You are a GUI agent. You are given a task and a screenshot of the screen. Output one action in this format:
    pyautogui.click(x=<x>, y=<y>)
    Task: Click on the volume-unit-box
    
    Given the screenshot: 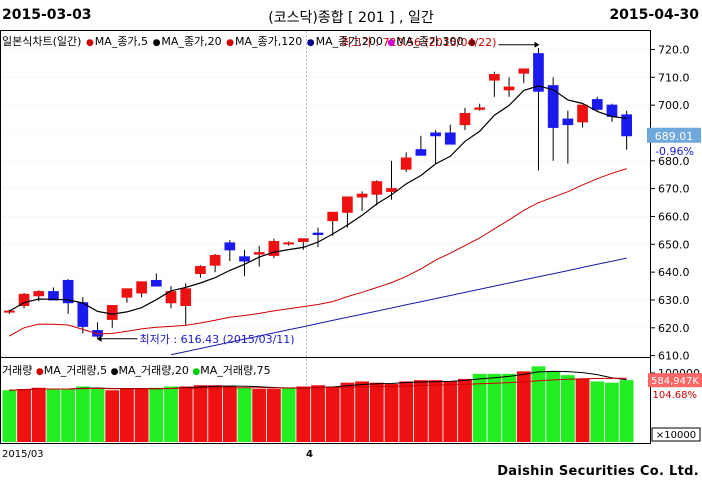 What is the action you would take?
    pyautogui.click(x=676, y=434)
    